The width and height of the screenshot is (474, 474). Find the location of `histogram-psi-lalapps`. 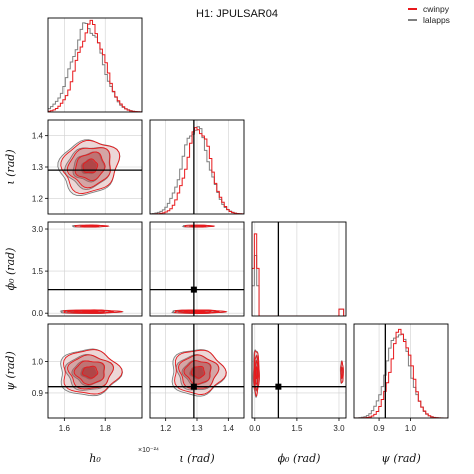

histogram-psi-lalapps is located at coordinates (401, 375).